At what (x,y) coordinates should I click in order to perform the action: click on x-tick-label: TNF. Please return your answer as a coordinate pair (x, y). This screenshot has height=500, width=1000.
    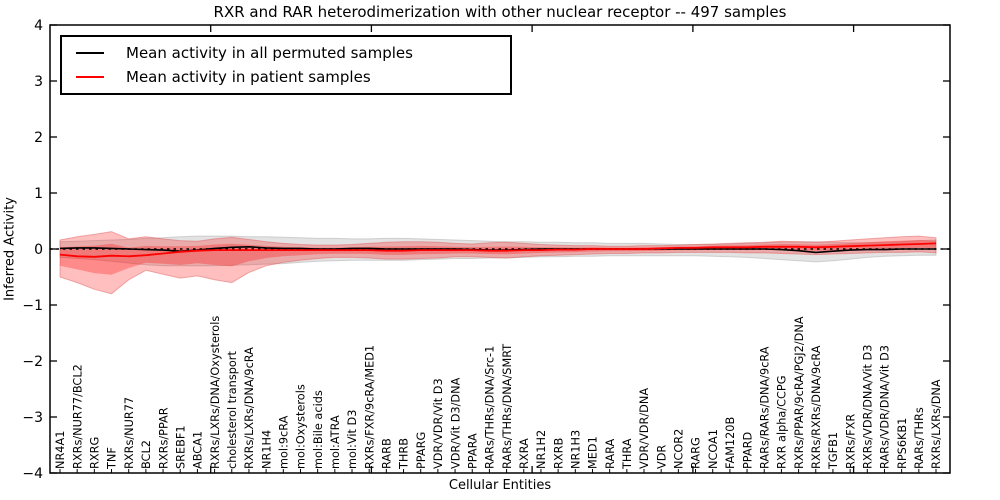
    Looking at the image, I should click on (112, 458).